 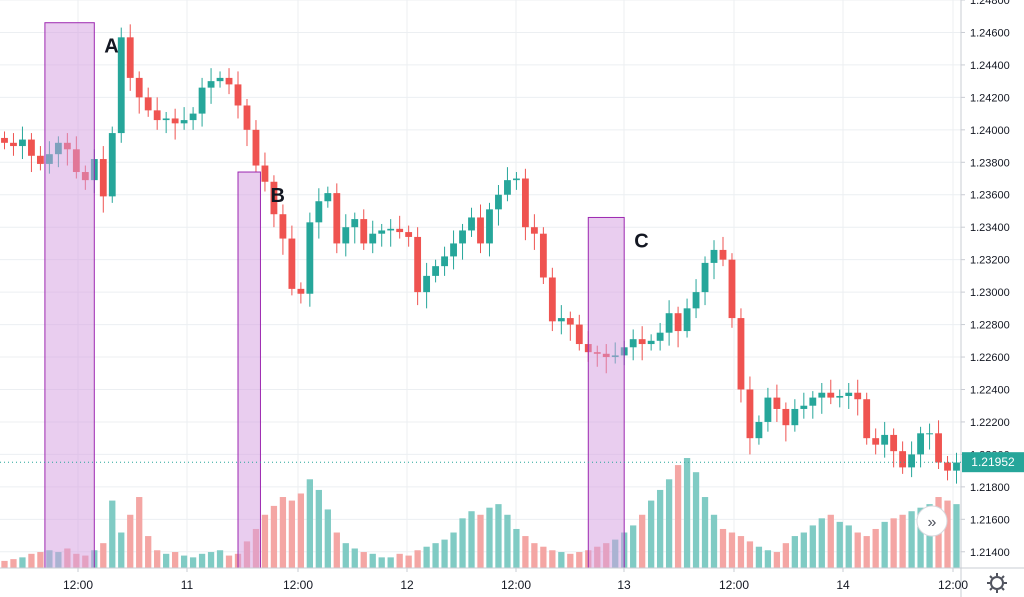 I want to click on price-tick-label: 1.23800, so click(x=990, y=163).